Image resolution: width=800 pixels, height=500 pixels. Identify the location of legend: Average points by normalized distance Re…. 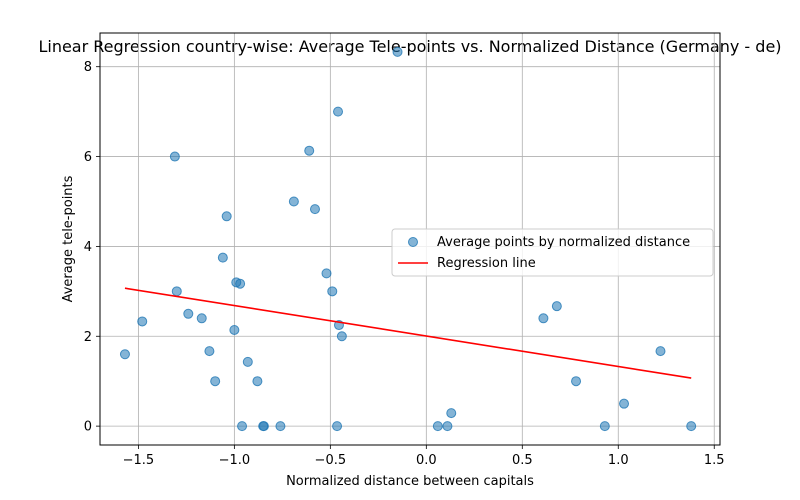
(552, 252).